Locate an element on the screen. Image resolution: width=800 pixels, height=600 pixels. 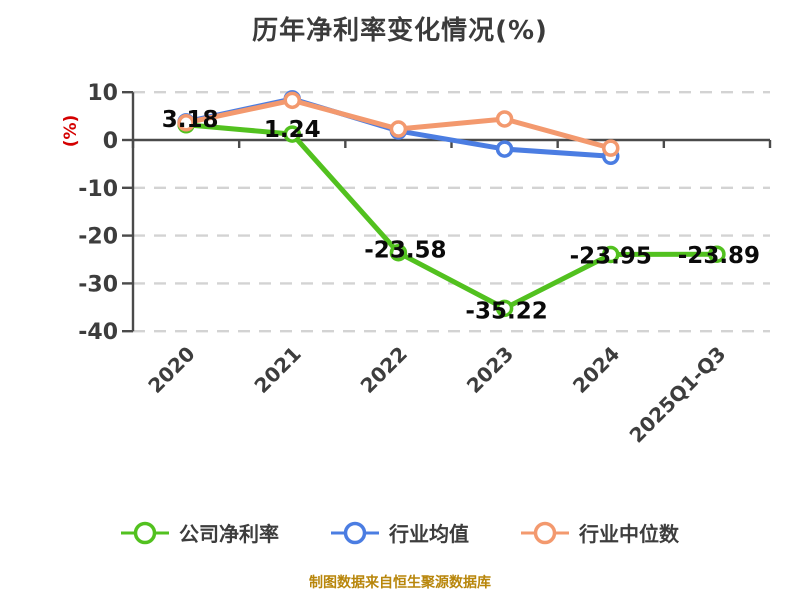
x-category-label: 2020 is located at coordinates (171, 370).